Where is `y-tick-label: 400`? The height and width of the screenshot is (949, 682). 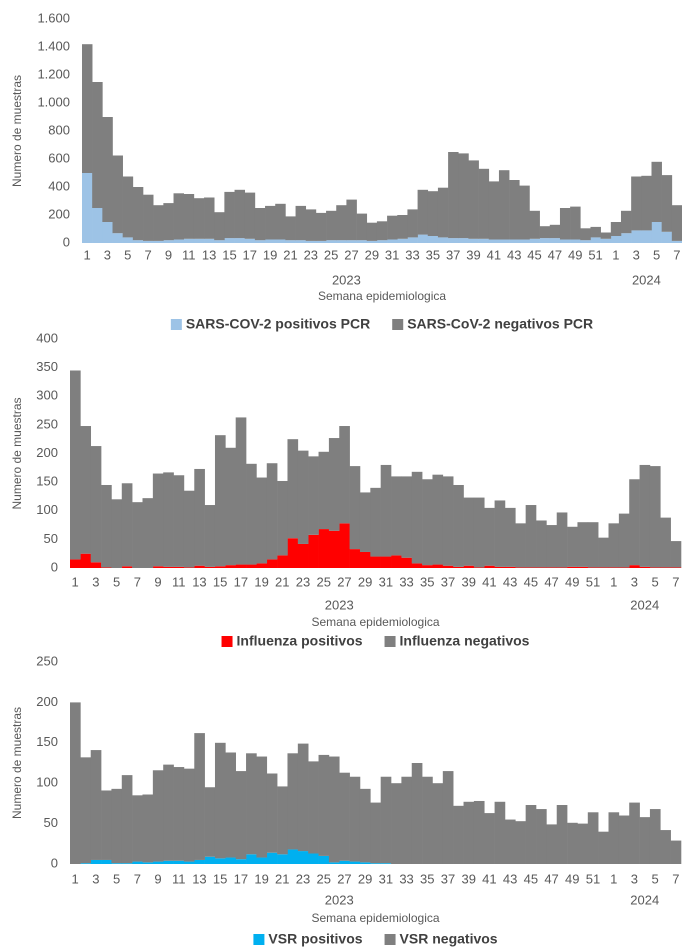 y-tick-label: 400 is located at coordinates (47, 337).